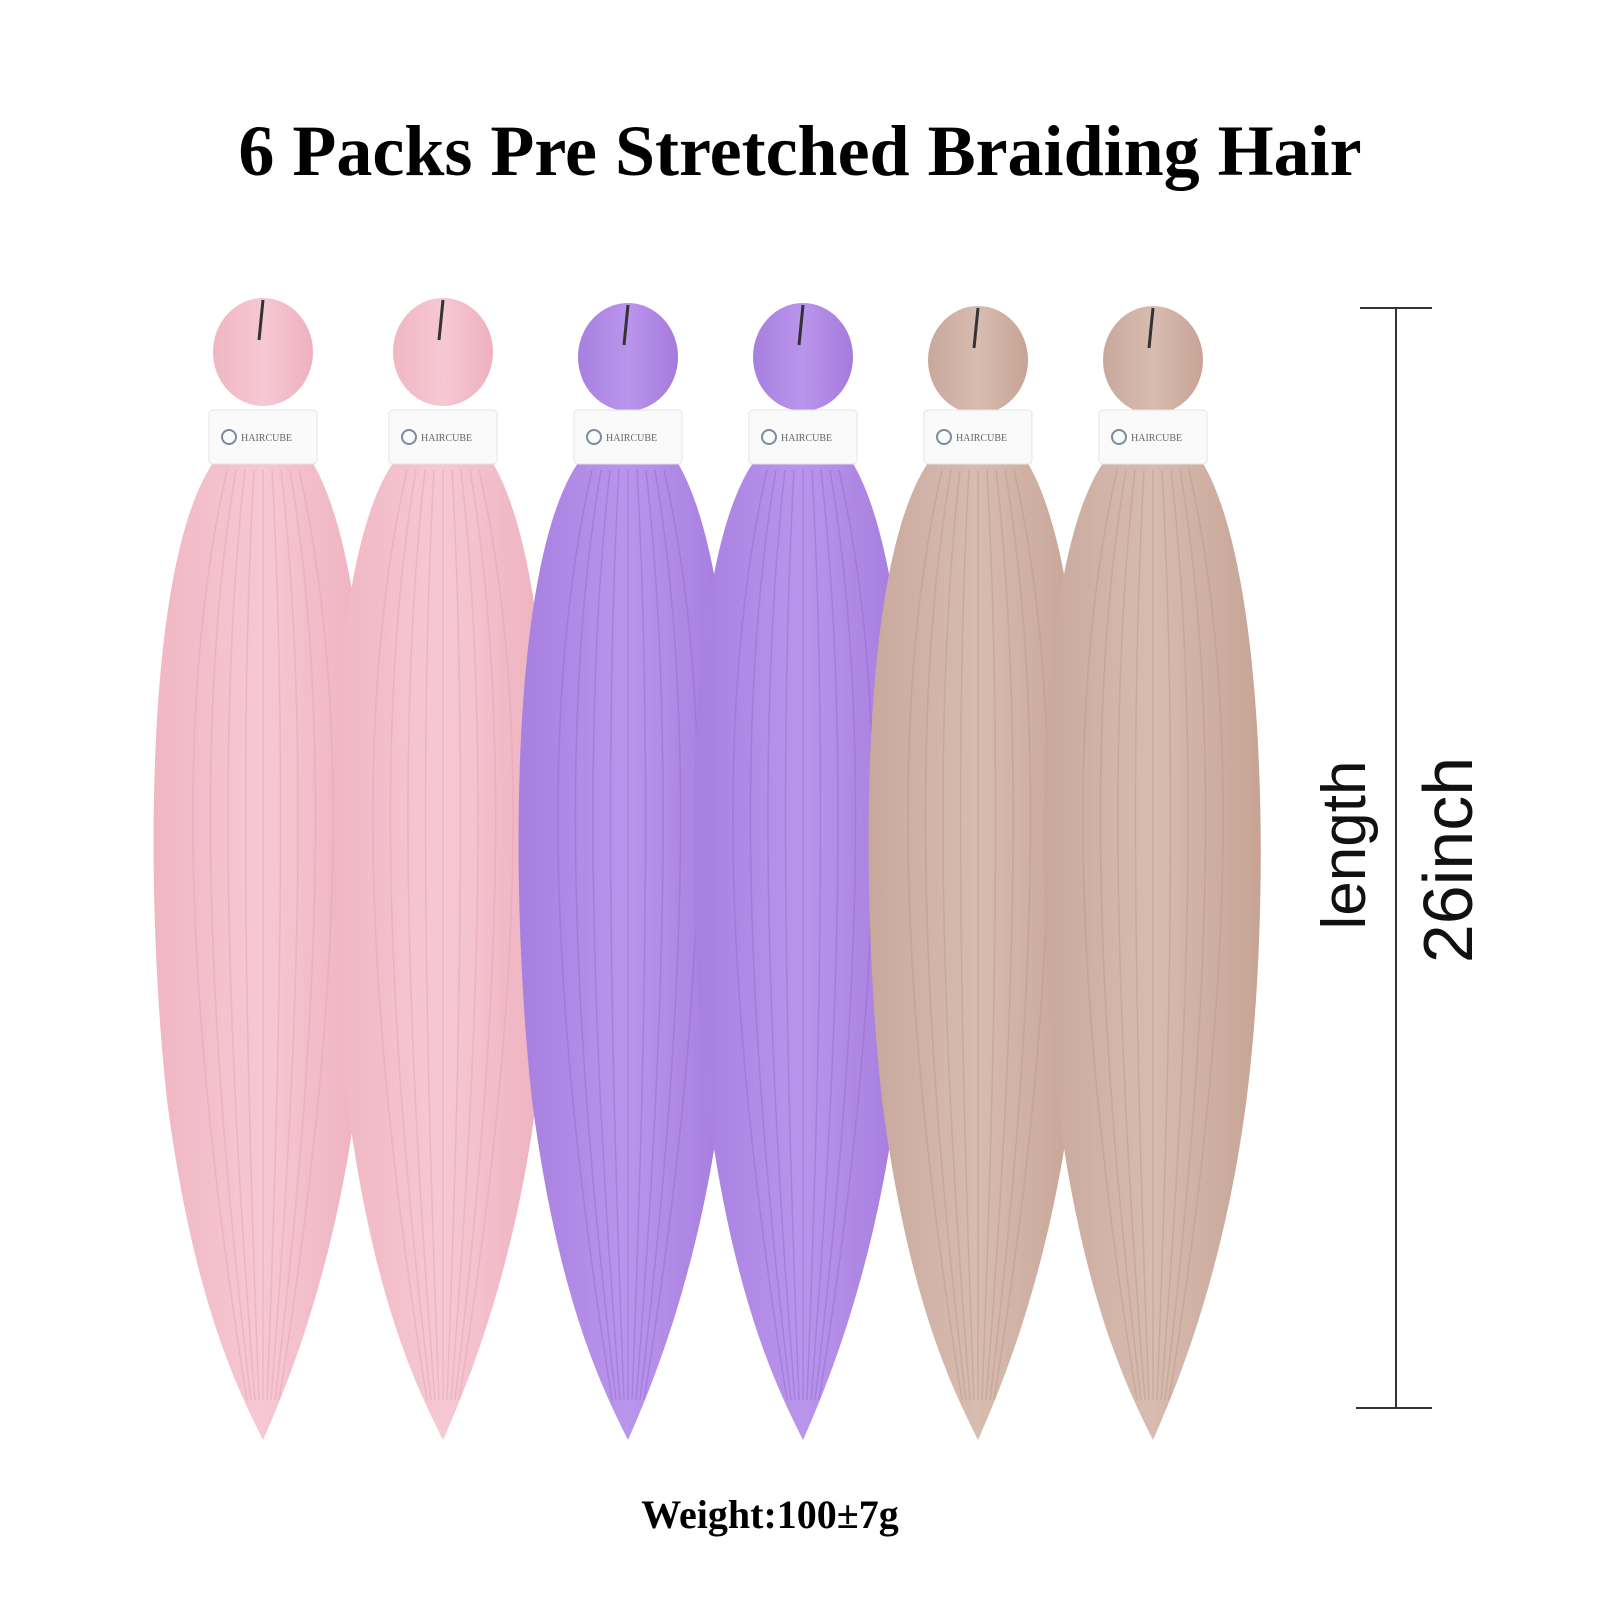  I want to click on length-indicator: length 26inch, so click(1398, 858).